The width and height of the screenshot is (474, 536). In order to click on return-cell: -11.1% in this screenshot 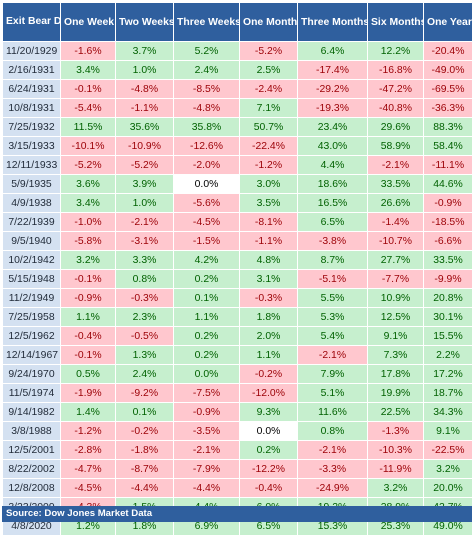, I will do `click(448, 165)`.